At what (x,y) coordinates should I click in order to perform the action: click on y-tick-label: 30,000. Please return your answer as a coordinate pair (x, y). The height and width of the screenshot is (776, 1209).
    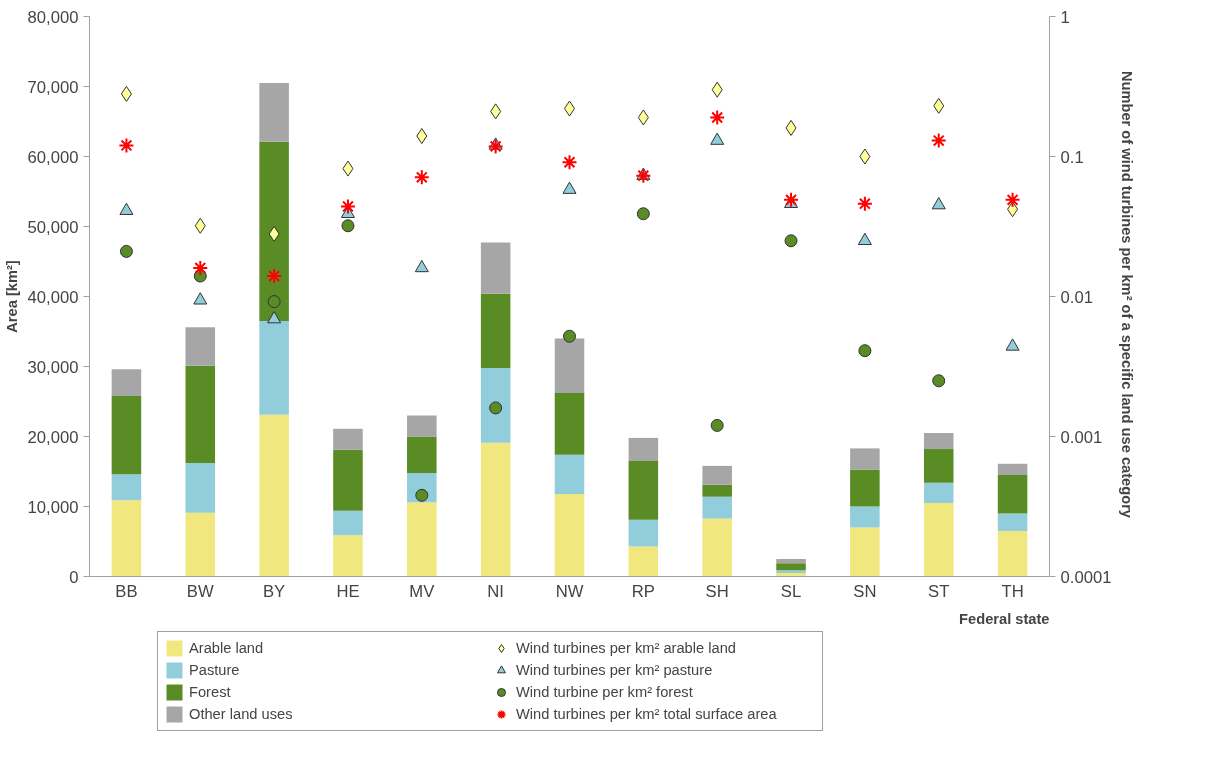
    Looking at the image, I should click on (53, 367).